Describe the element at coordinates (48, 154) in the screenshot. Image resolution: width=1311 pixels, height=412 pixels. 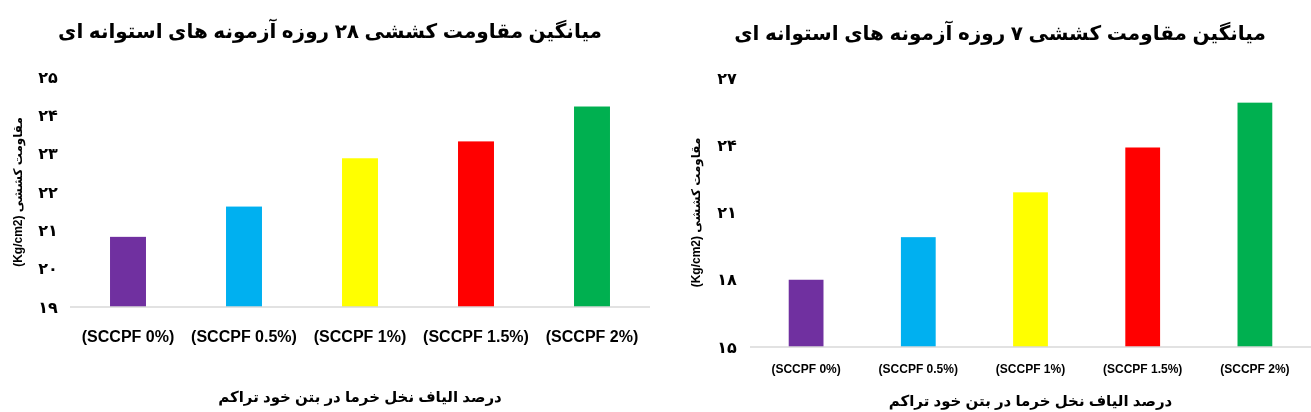
I see `y-tick-label: ۲۳` at that location.